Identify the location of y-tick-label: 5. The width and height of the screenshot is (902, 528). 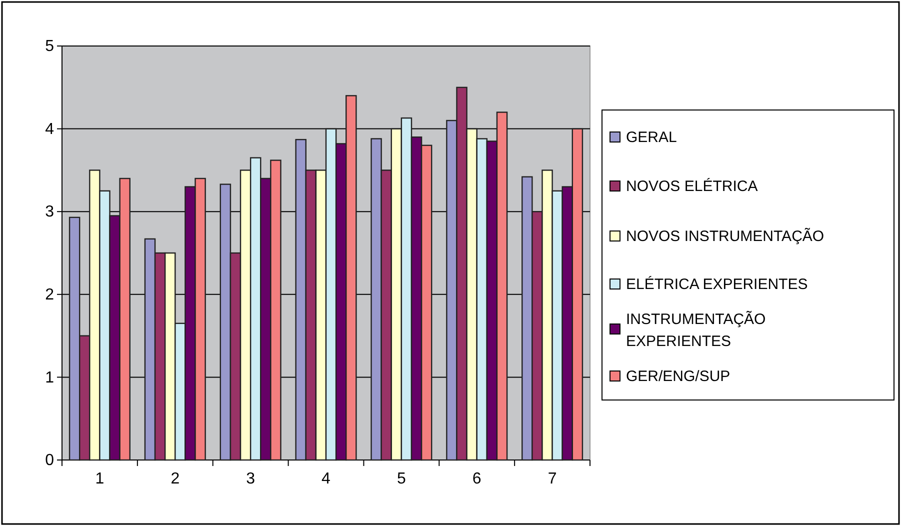
(49, 47).